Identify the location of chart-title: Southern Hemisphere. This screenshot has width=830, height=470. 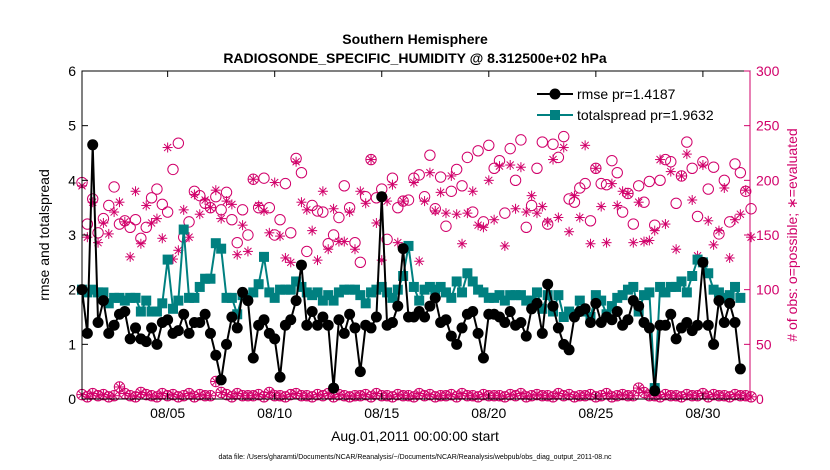
(415, 39).